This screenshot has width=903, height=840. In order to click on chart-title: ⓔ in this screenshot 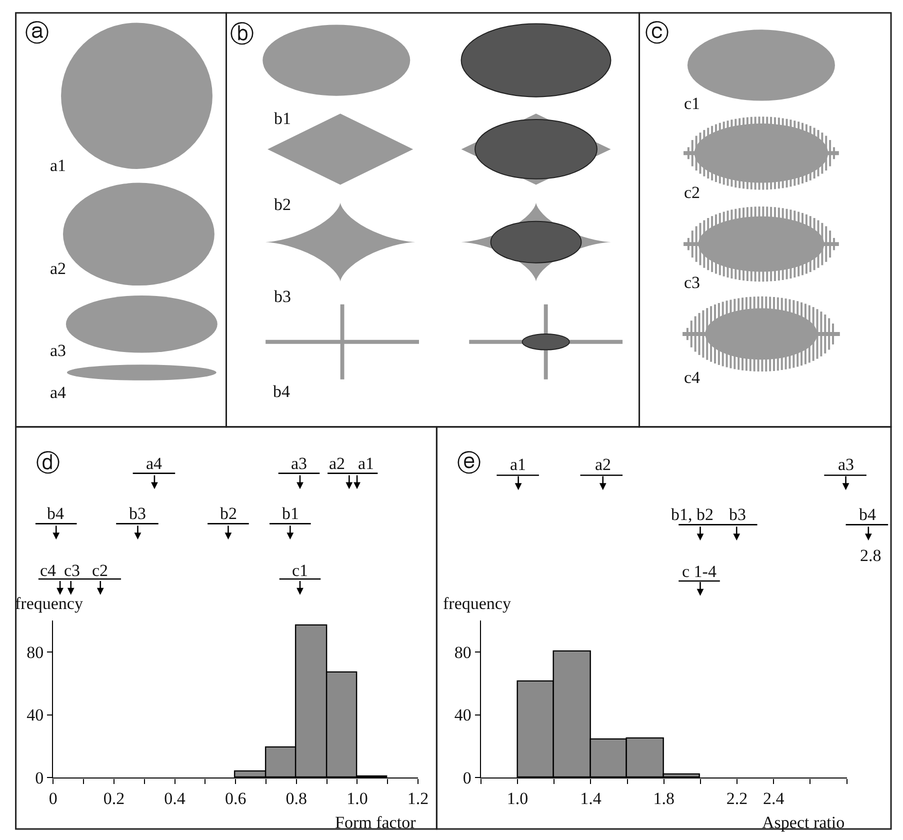, I will do `click(469, 464)`.